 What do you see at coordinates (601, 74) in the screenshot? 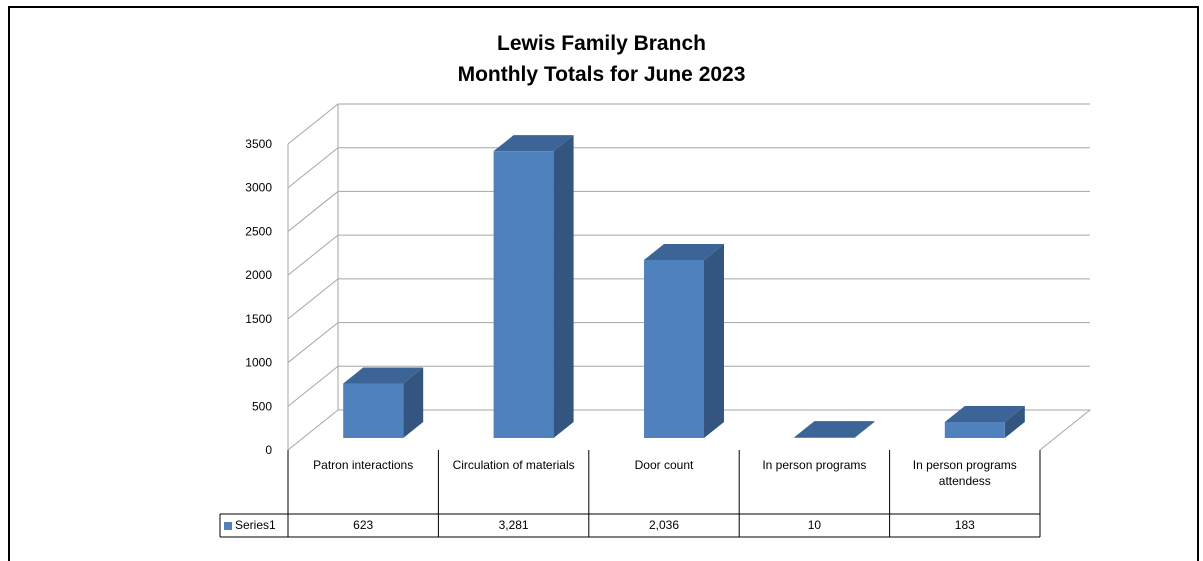
I see `chart-subtitle: Monthly Totals for June 2023` at bounding box center [601, 74].